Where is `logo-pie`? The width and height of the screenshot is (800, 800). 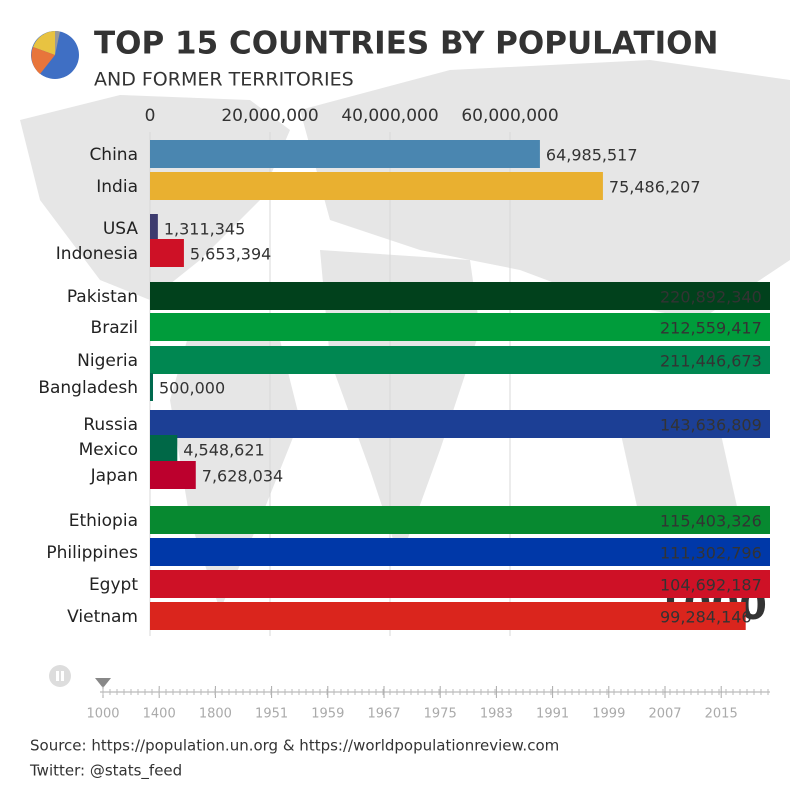 logo-pie is located at coordinates (55, 54).